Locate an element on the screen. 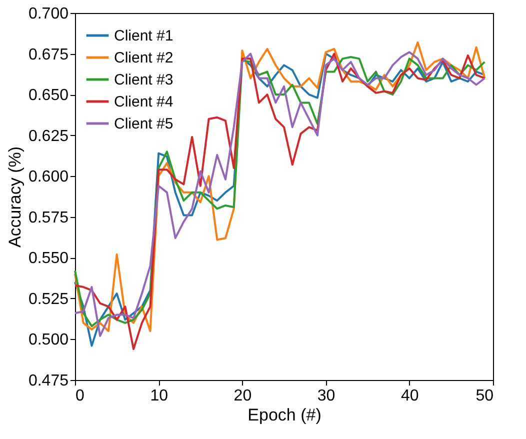 This screenshot has width=526, height=439. legend-label: Client #2 is located at coordinates (144, 58).